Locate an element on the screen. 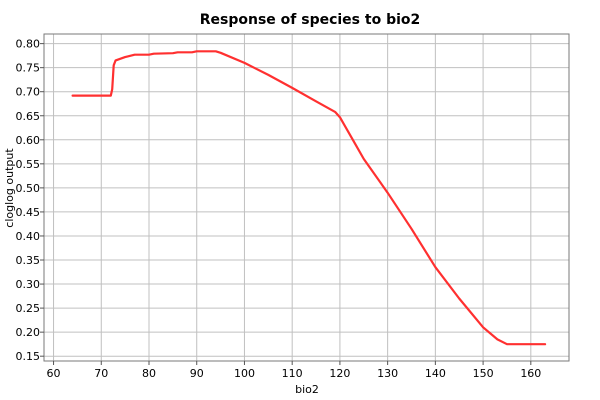  x-tick-label: 120 is located at coordinates (339, 373).